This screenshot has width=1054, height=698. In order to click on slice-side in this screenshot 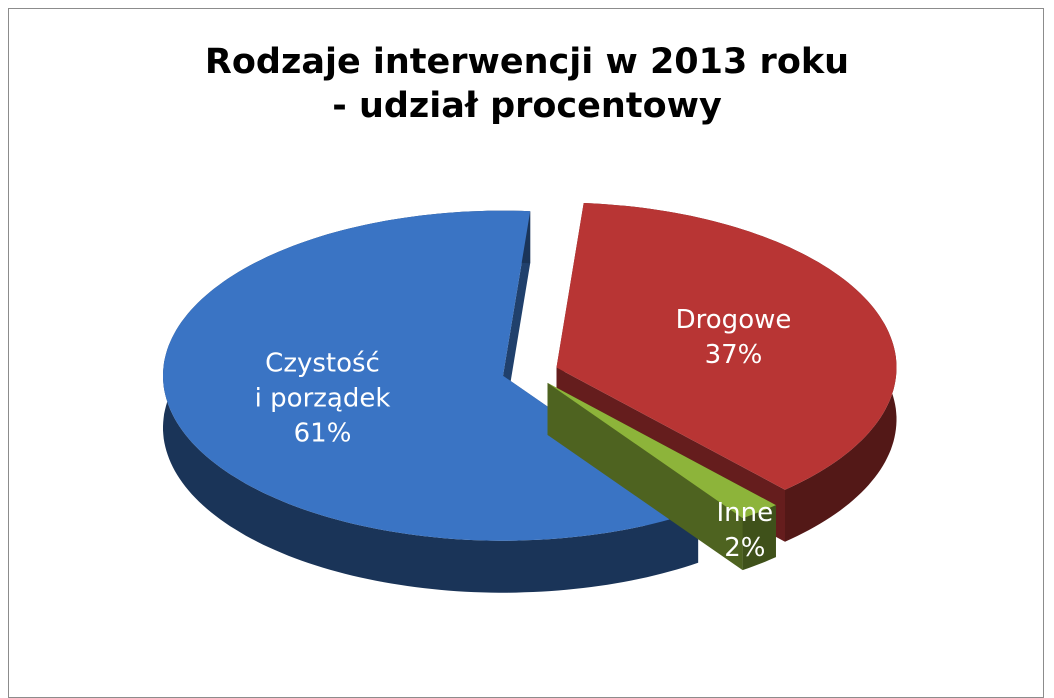, I will do `click(759, 538)`.